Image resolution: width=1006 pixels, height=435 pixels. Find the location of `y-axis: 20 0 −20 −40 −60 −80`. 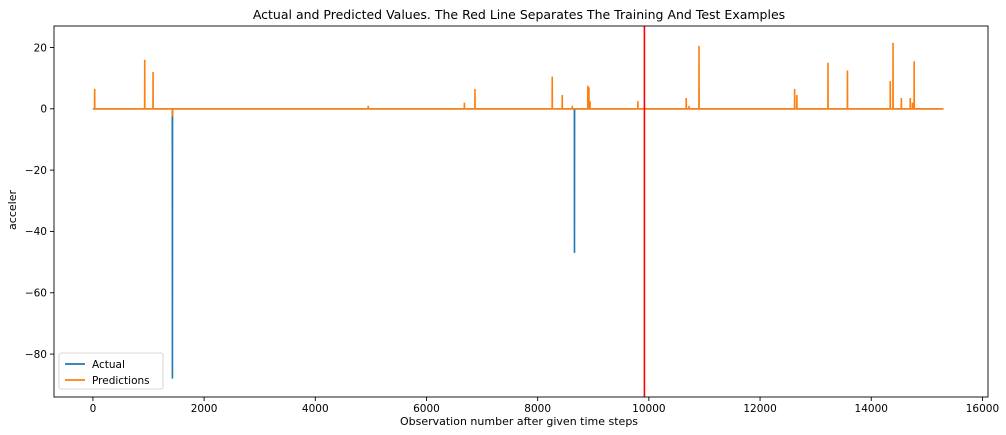

y-axis: 20 0 −20 −40 −60 −80 is located at coordinates (39, 201).